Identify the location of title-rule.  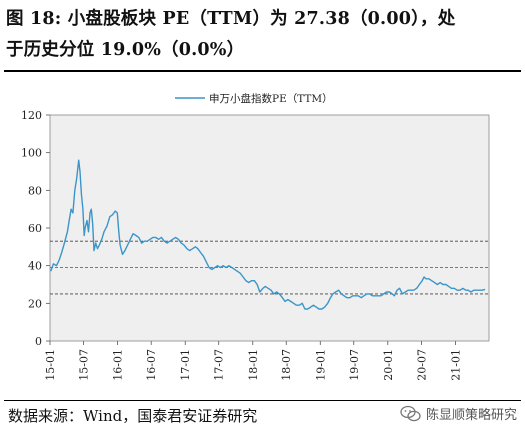
(262, 71).